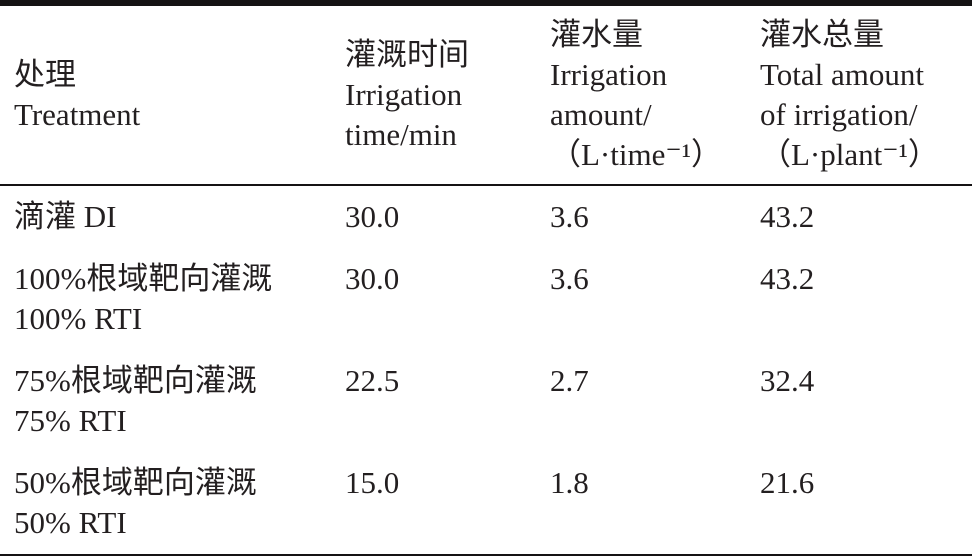 This screenshot has width=972, height=556. I want to click on header-line-unit: time/min, so click(401, 134).